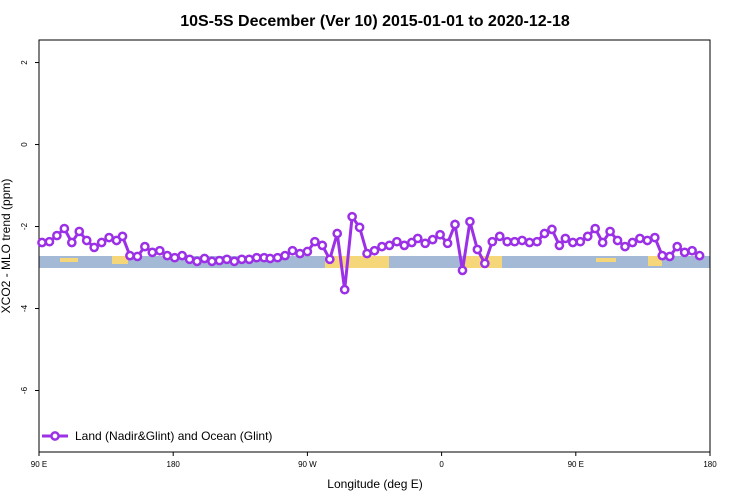  What do you see at coordinates (374, 484) in the screenshot?
I see `x-axis-label: Longitude (deg E)` at bounding box center [374, 484].